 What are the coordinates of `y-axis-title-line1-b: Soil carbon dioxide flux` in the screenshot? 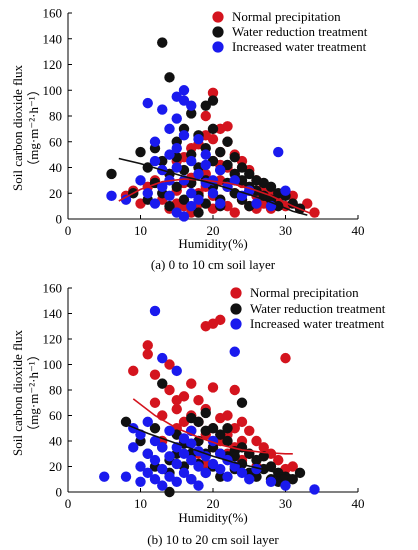 It's located at (17, 393).